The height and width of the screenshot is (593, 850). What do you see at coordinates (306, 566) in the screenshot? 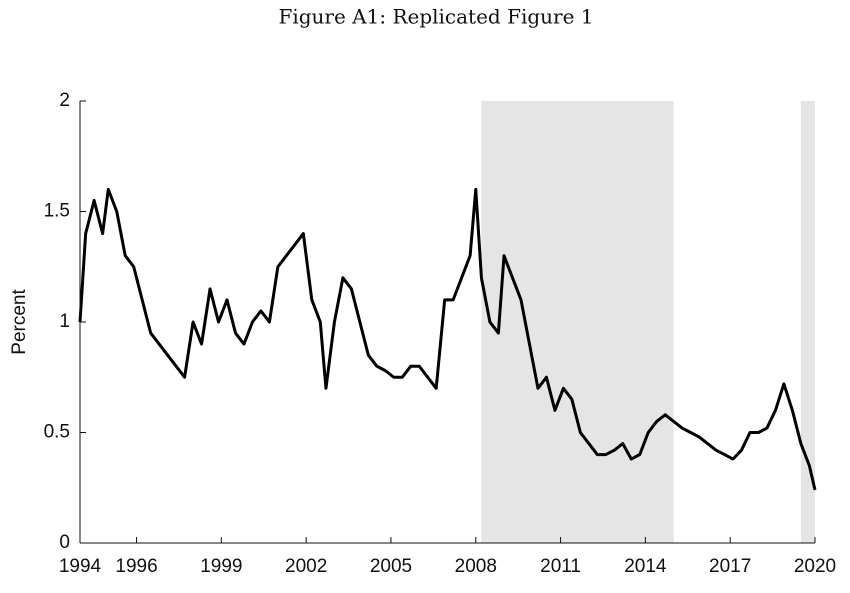
I see `x-tick-label: 2002` at bounding box center [306, 566].